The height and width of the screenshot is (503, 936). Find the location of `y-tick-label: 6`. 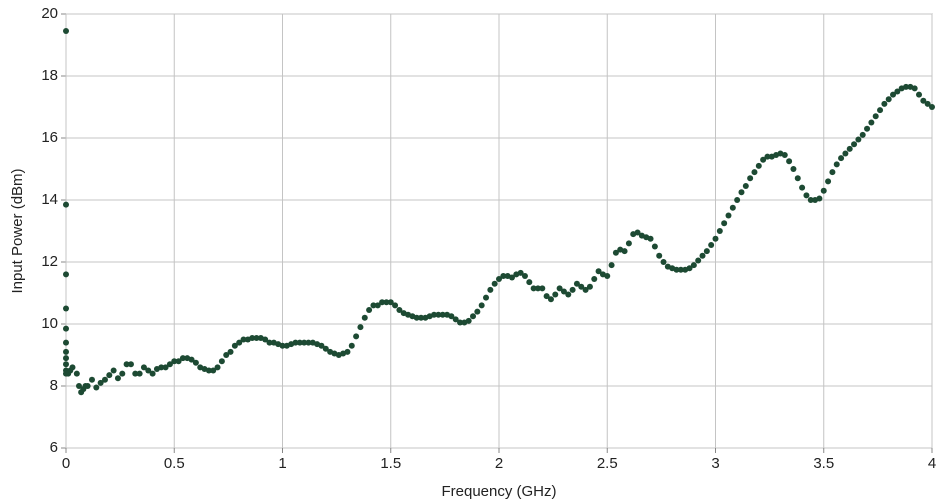

y-tick-label: 6 is located at coordinates (54, 447).